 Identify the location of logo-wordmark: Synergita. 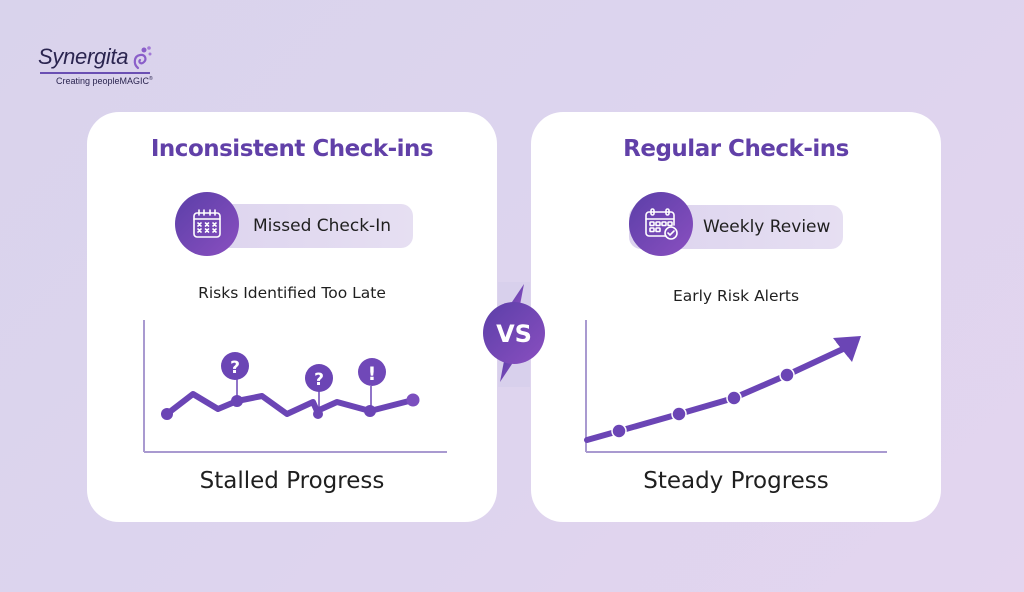
(83, 56).